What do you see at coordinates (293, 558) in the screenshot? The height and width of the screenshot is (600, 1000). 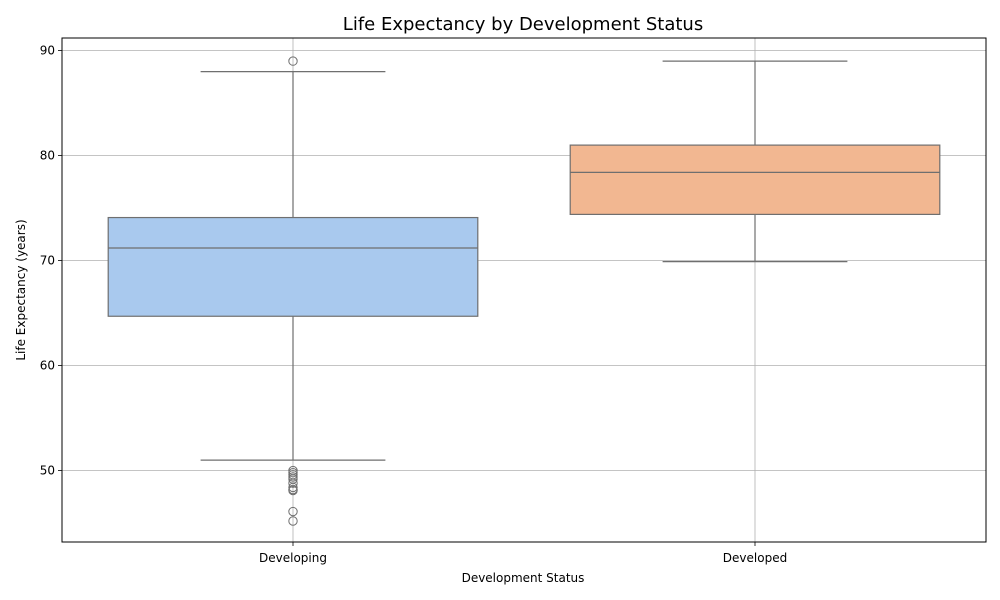 I see `x-tick-label: Developing` at bounding box center [293, 558].